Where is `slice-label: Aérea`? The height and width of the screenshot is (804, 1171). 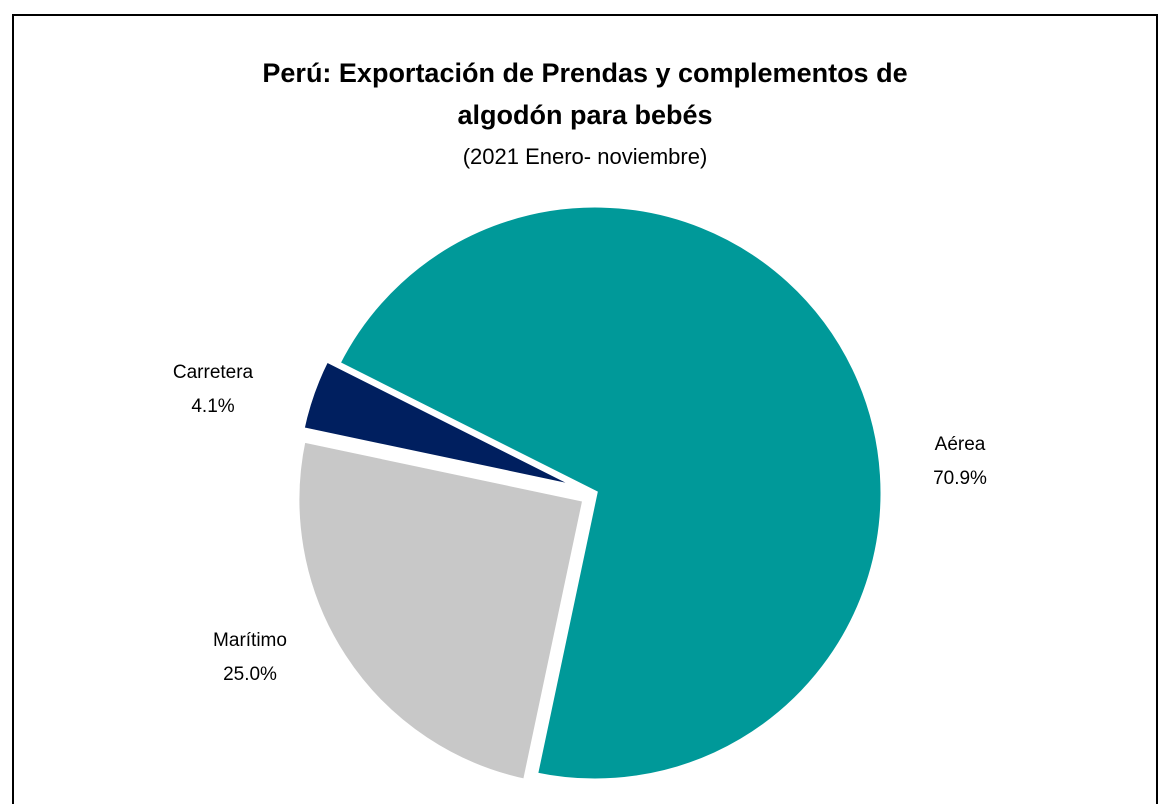
slice-label: Aérea is located at coordinates (960, 444).